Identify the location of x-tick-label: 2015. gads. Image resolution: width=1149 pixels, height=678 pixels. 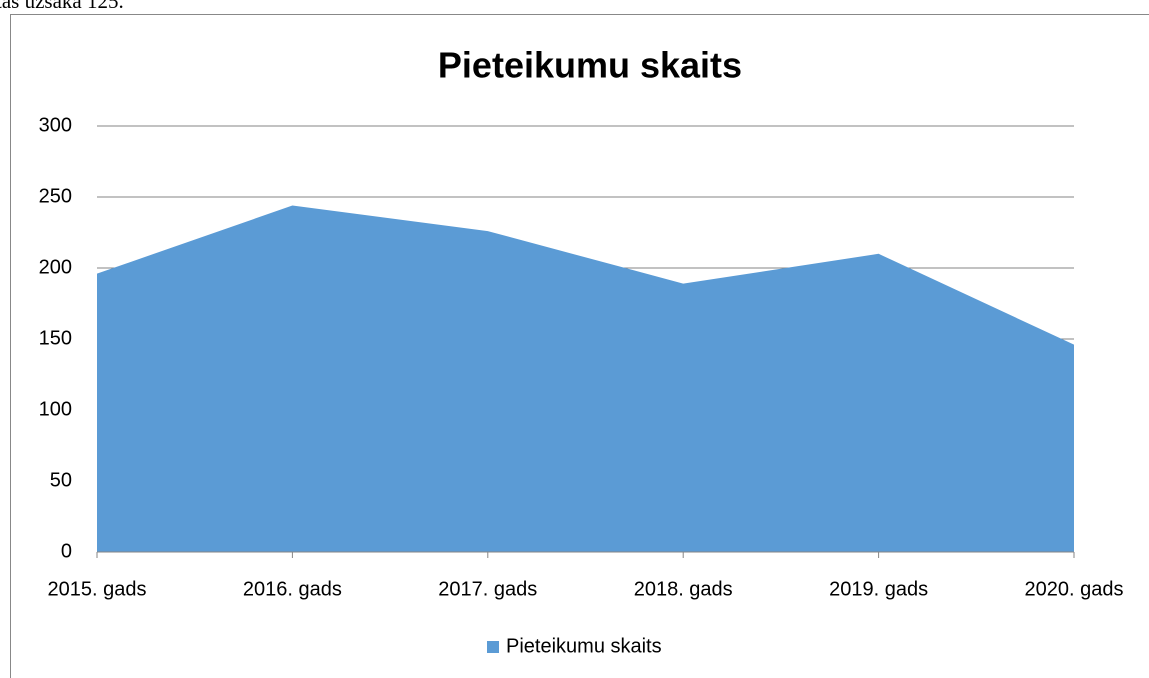
(97, 589).